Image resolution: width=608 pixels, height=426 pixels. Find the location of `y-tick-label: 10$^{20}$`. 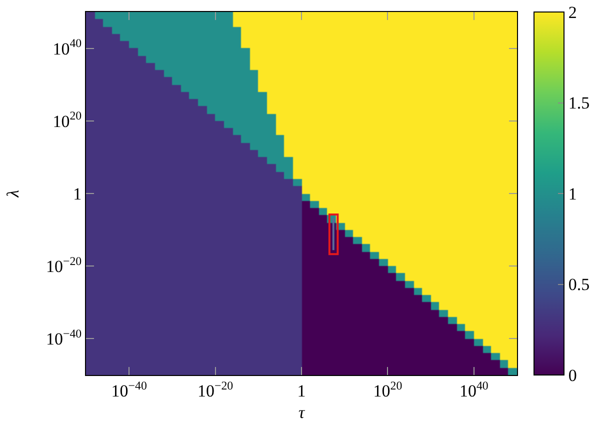

y-tick-label: 10$^{20}$ is located at coordinates (67, 119).